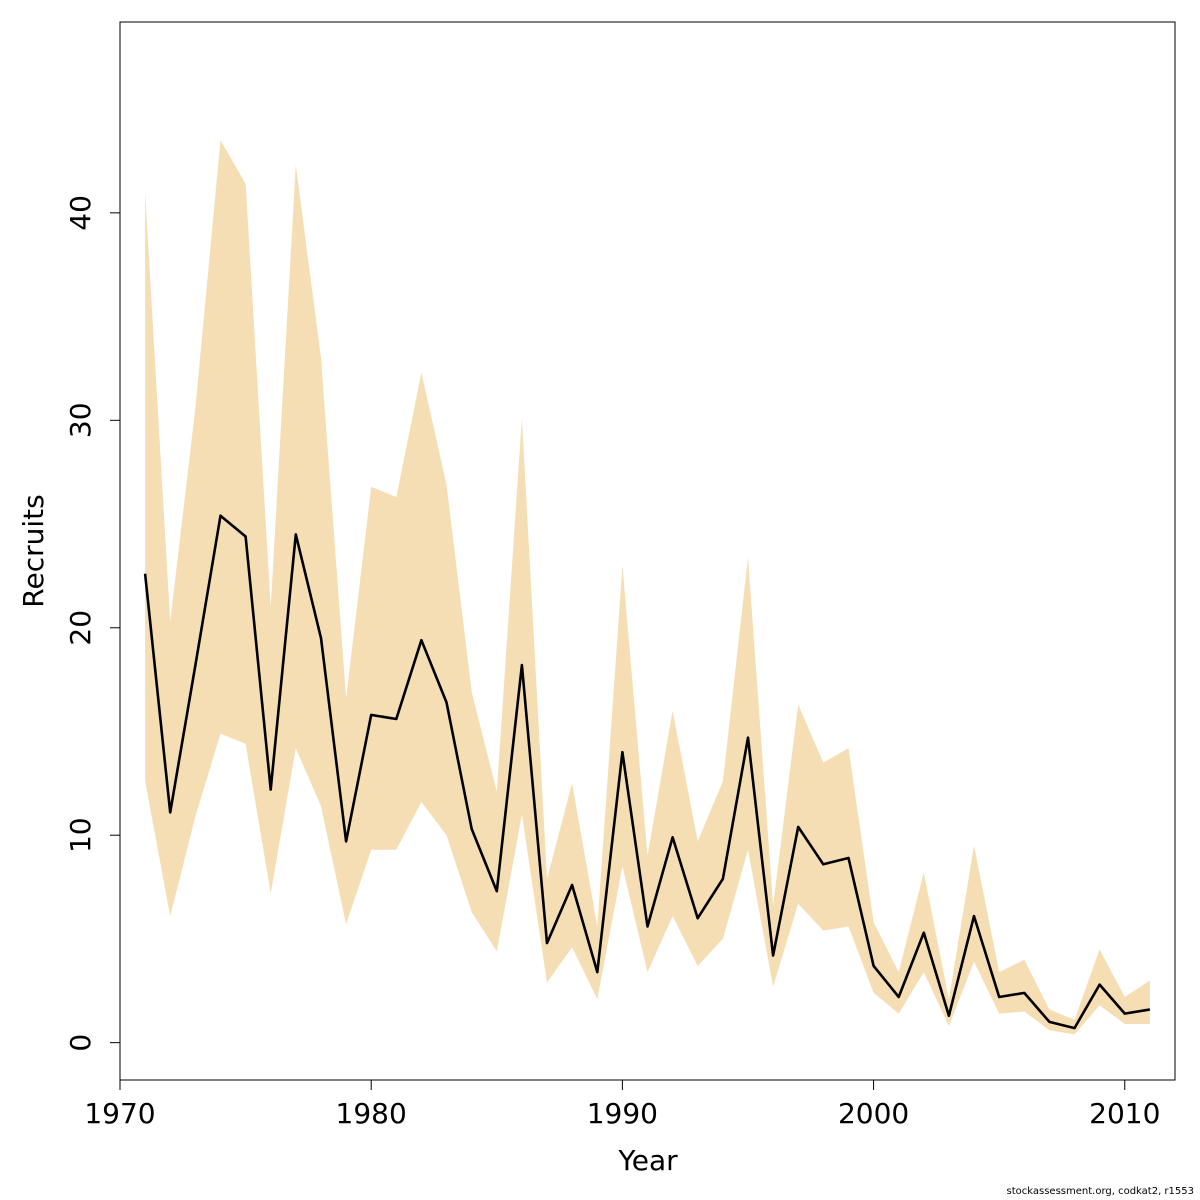 The width and height of the screenshot is (1200, 1200). I want to click on y-axis-title: Recruits, so click(33, 550).